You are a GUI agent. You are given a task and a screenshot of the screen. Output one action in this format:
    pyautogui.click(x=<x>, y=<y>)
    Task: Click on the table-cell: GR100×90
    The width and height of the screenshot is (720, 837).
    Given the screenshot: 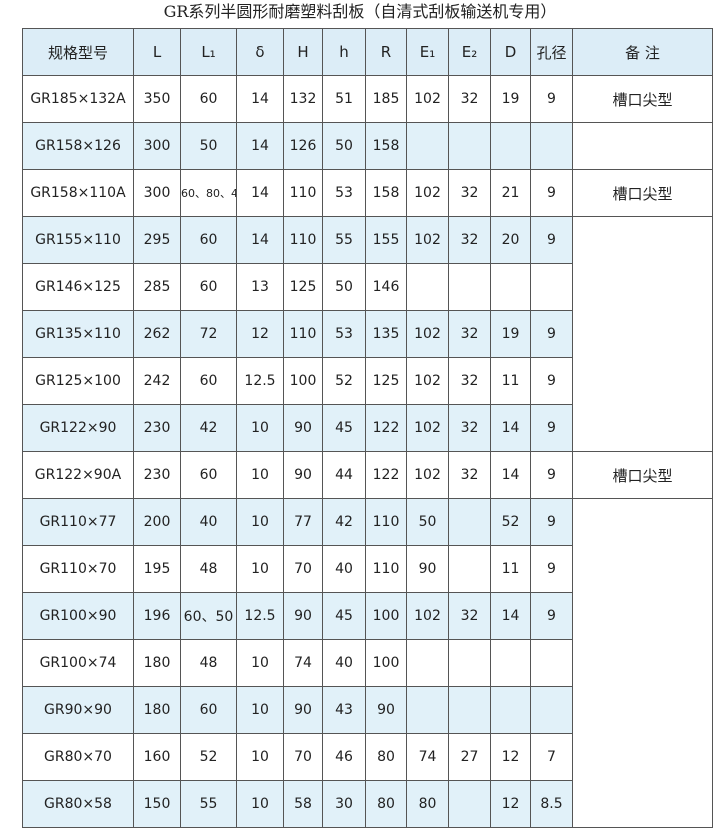 What is the action you would take?
    pyautogui.click(x=78, y=616)
    